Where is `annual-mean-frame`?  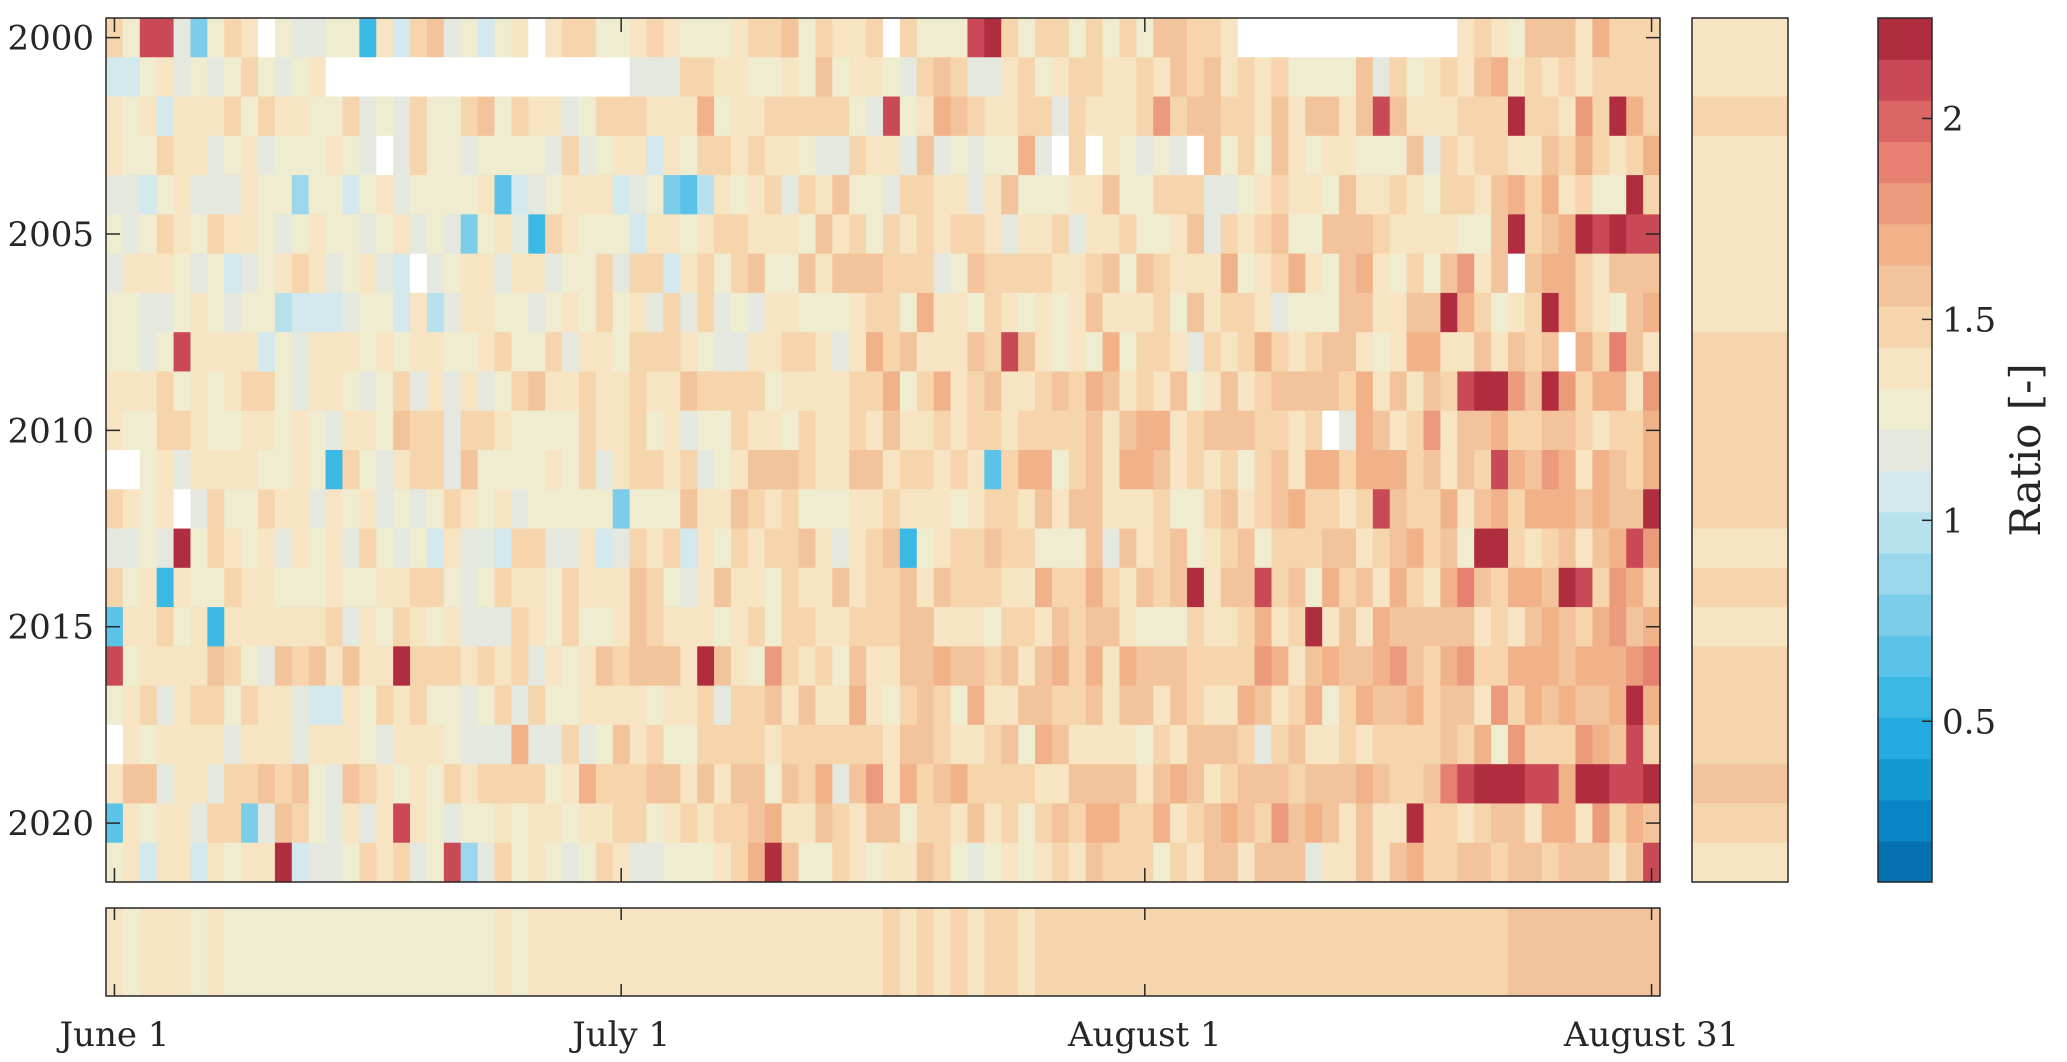 annual-mean-frame is located at coordinates (1740, 450).